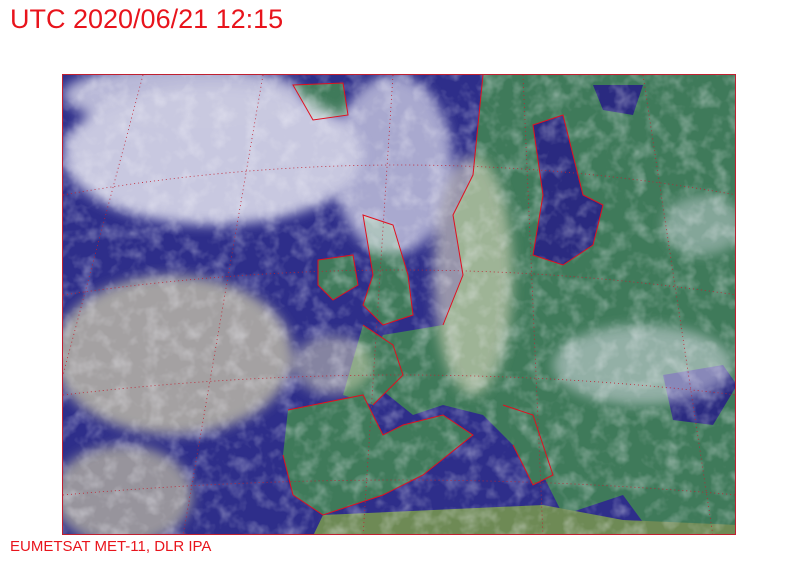 This screenshot has width=800, height=565. Describe the element at coordinates (111, 546) in the screenshot. I see `data-source-credit: EUMETSAT MET-11, DLR IPA` at that location.